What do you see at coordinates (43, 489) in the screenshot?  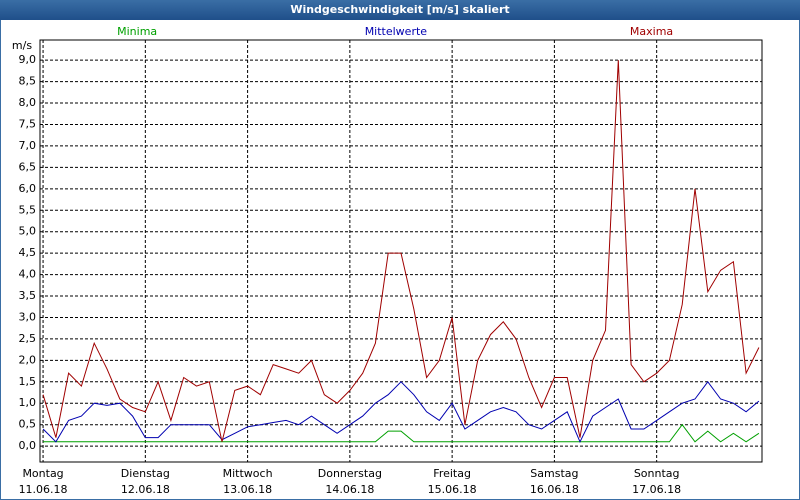 I see `x-tick-date: 11.06.18` at bounding box center [43, 489].